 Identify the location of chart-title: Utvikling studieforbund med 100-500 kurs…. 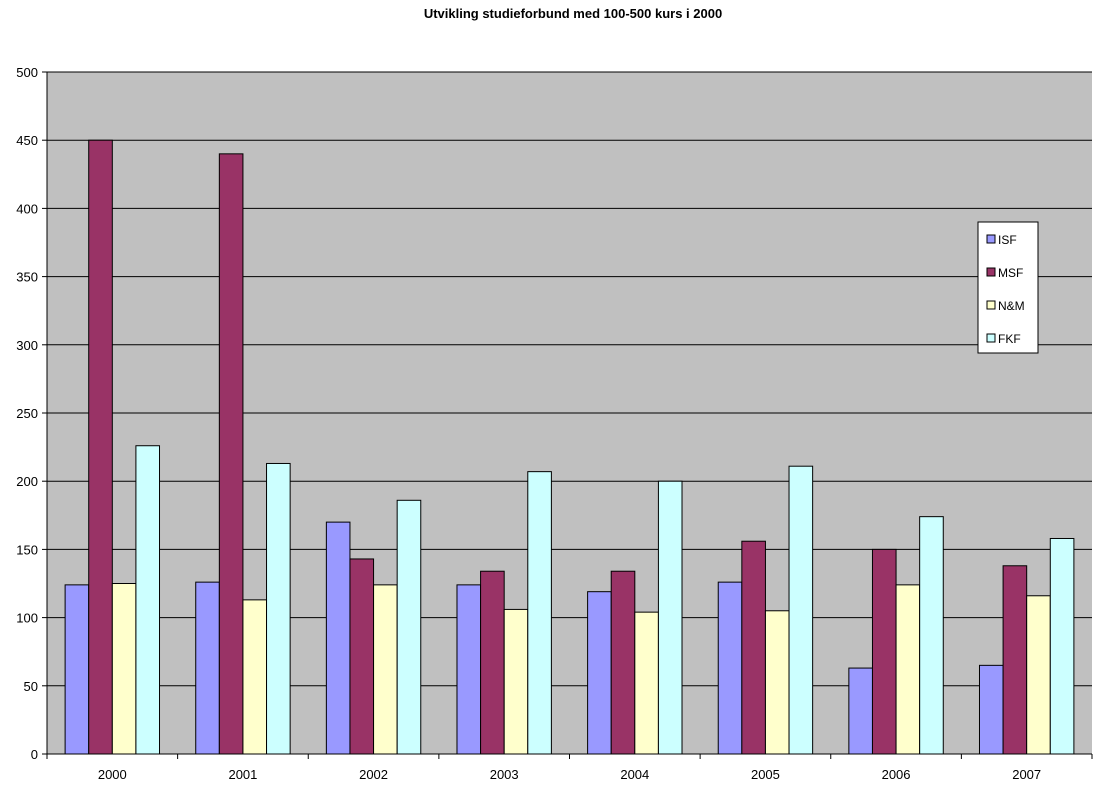
(573, 13).